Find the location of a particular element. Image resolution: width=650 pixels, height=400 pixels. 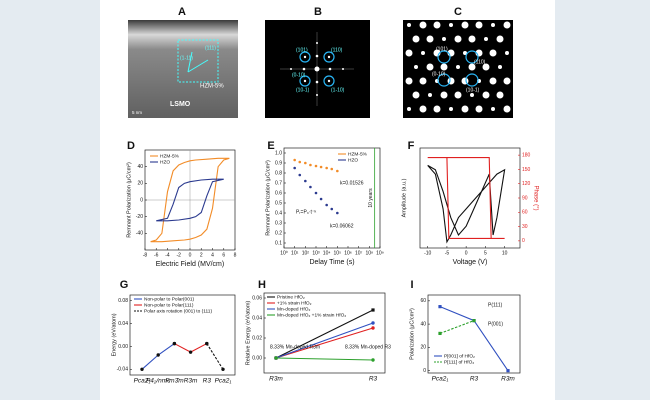

panel-letter: C is located at coordinates (458, 12).